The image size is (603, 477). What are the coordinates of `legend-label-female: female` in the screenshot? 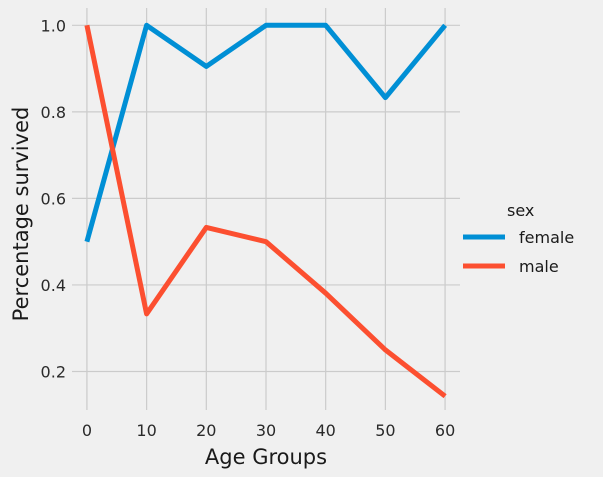 It's located at (546, 237).